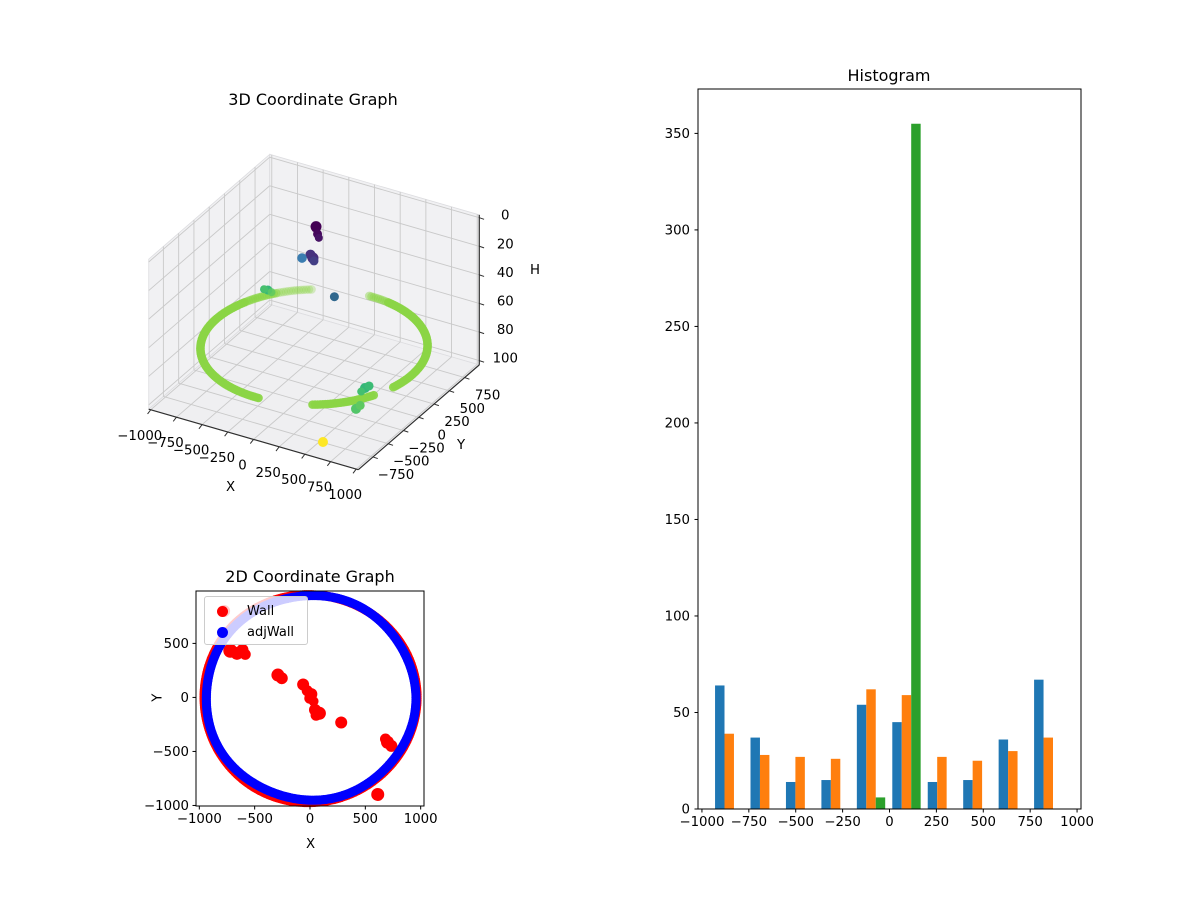 This screenshot has width=1200, height=900. I want to click on ticks-2d: −1000 −500 0 500 1000 −1000 −500 0 500, so click(291, 732).